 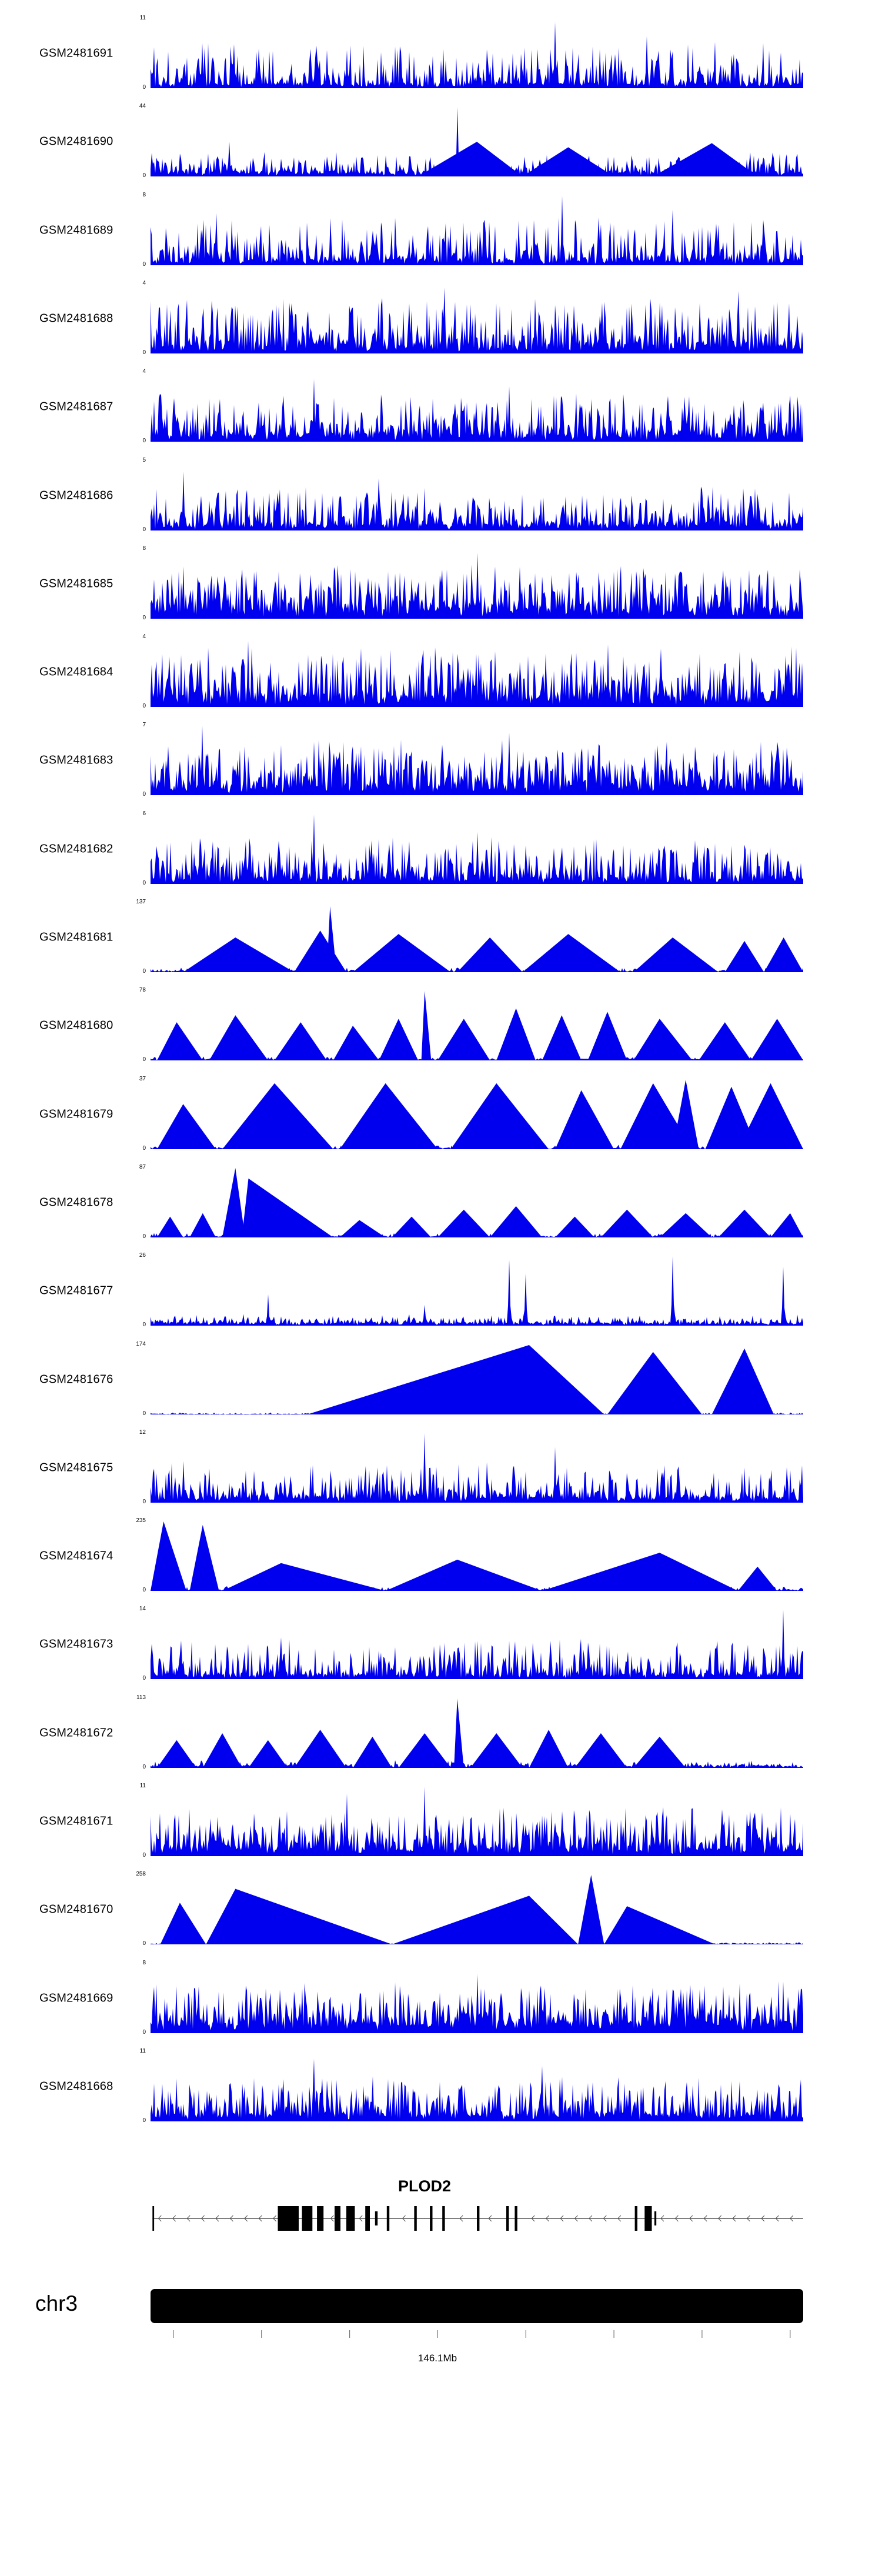 What do you see at coordinates (76, 1644) in the screenshot?
I see `track-label: GSM2481673` at bounding box center [76, 1644].